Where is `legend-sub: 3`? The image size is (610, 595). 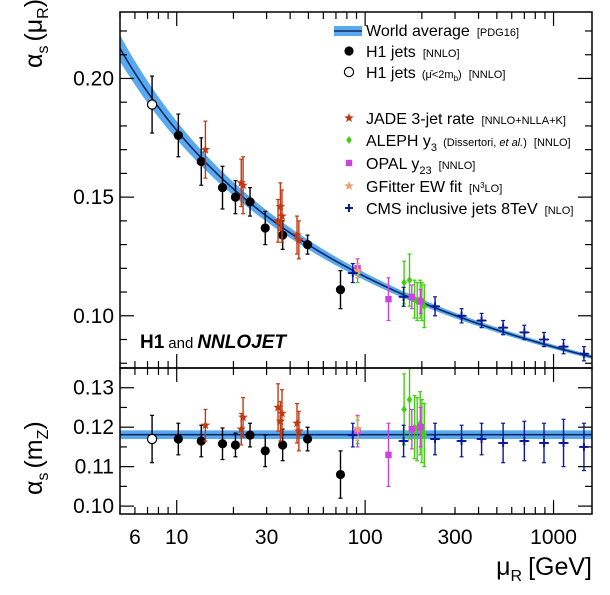 legend-sub: 3 is located at coordinates (434, 148).